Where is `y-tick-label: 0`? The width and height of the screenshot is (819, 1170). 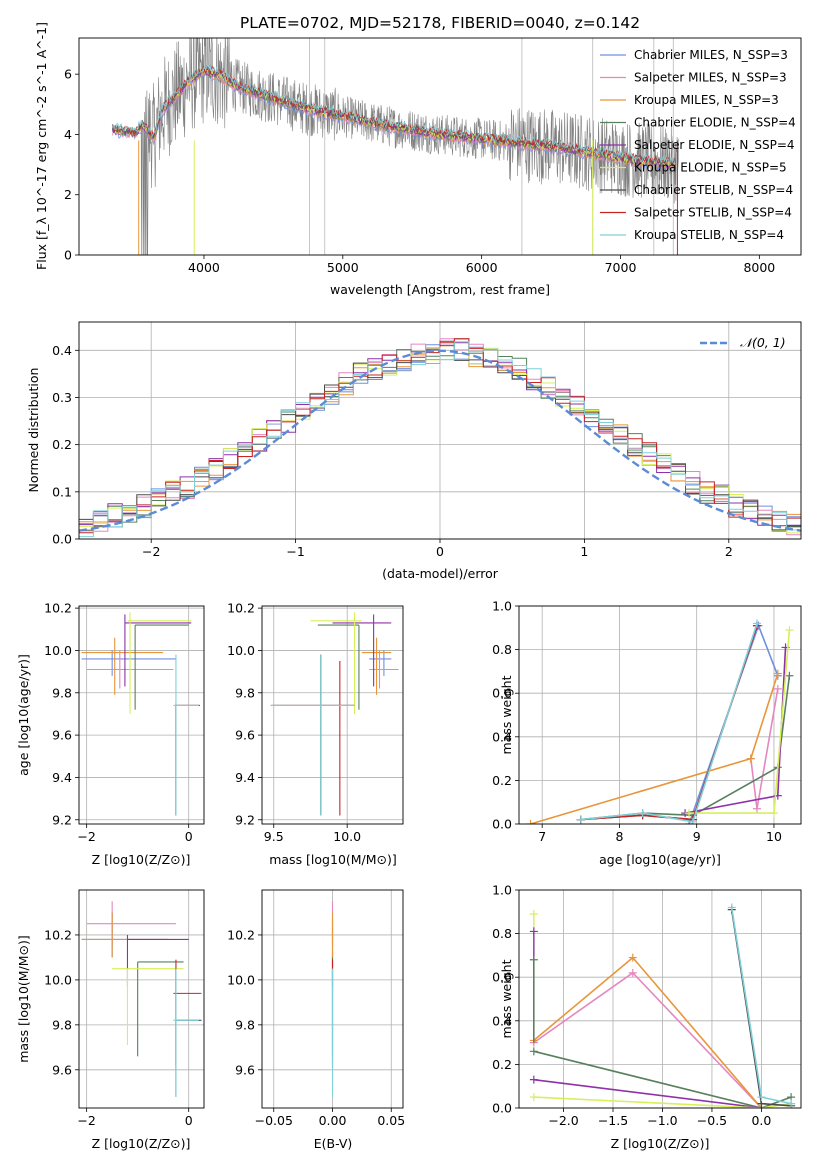 y-tick-label: 0 is located at coordinates (68, 255).